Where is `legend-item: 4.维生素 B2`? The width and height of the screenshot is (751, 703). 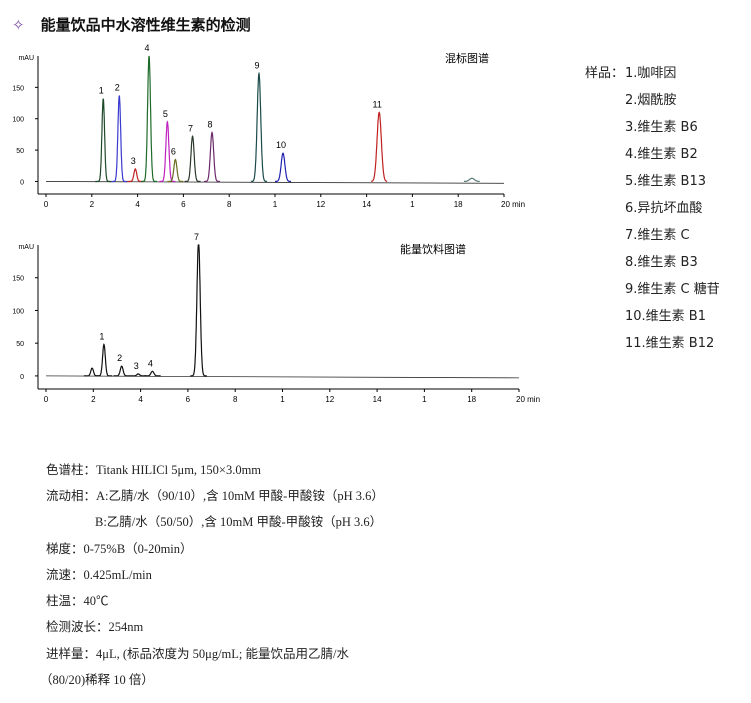 legend-item: 4.维生素 B2 is located at coordinates (661, 154).